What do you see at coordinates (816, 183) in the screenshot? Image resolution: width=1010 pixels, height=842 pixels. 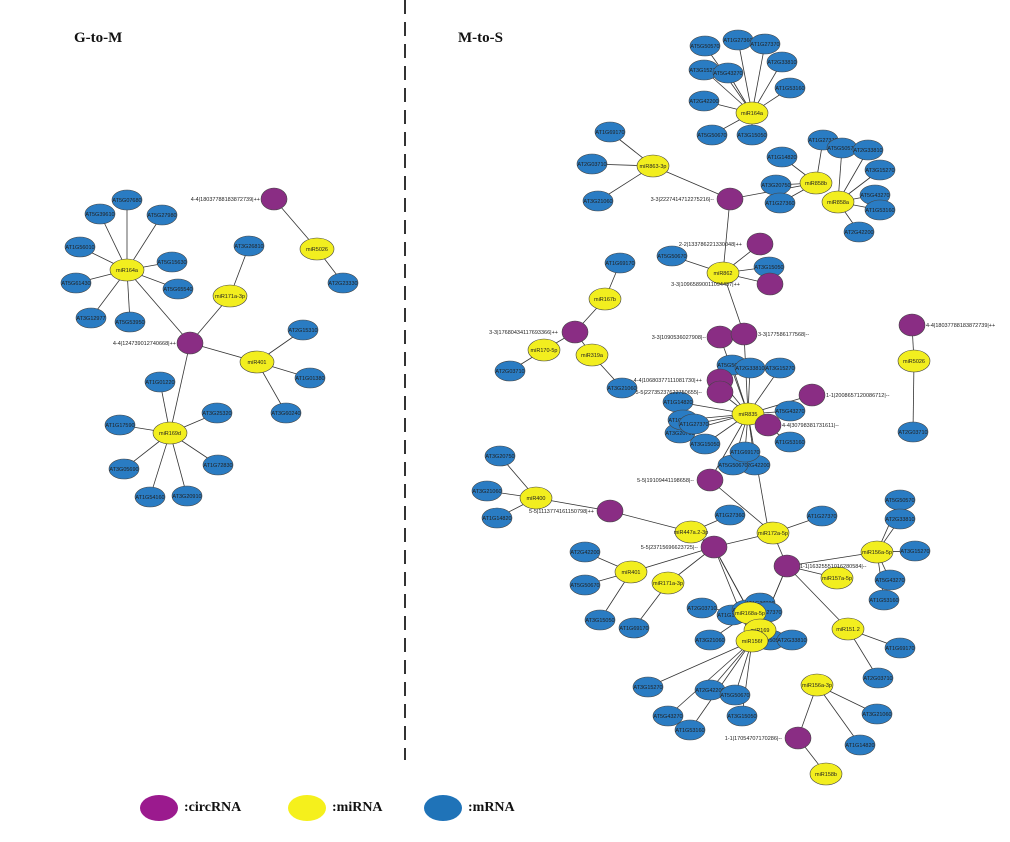 I see `mirna-node: miR858b` at bounding box center [816, 183].